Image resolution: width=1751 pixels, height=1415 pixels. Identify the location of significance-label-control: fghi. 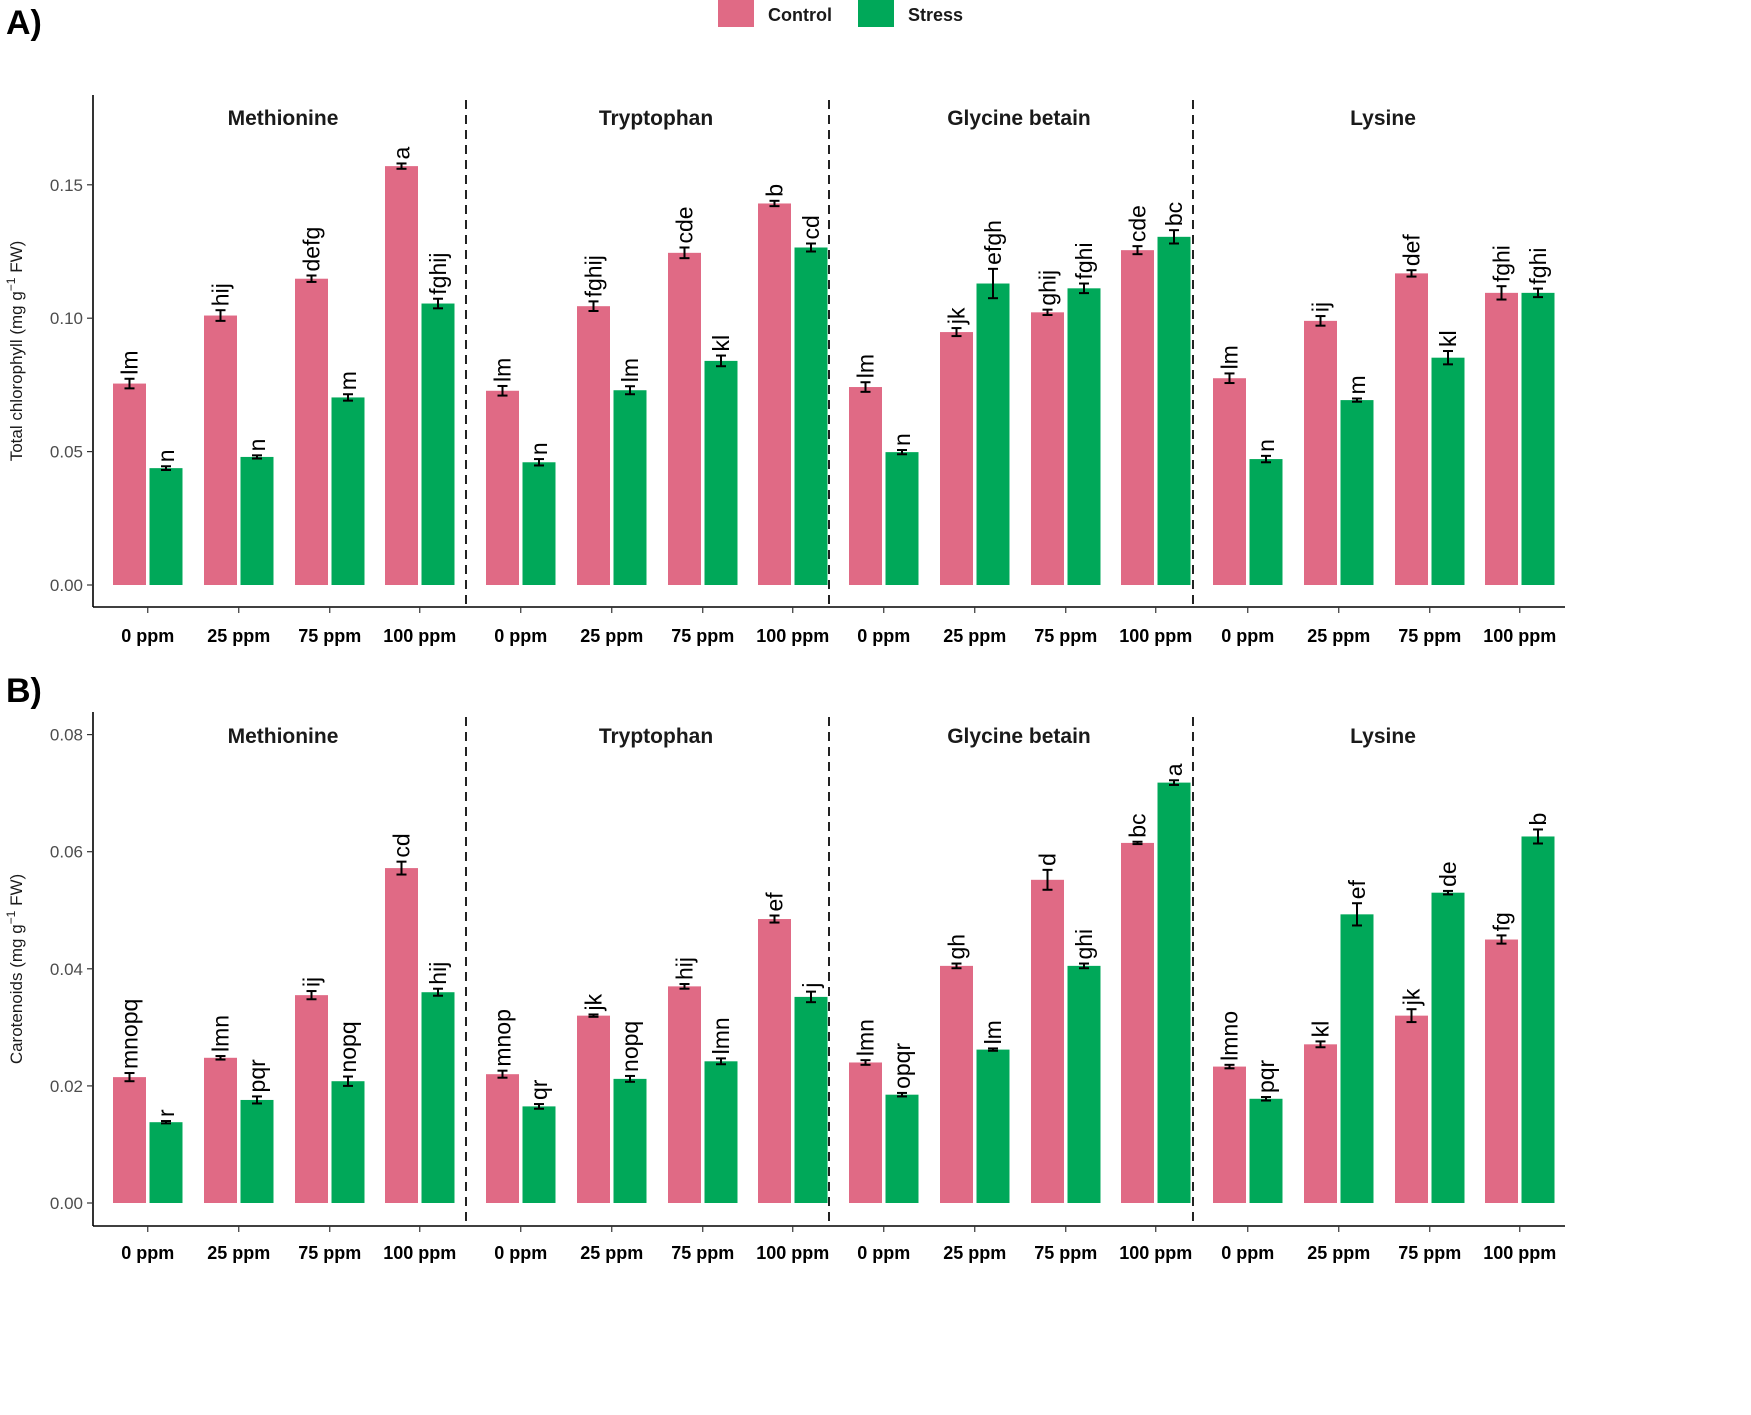
(1502, 263).